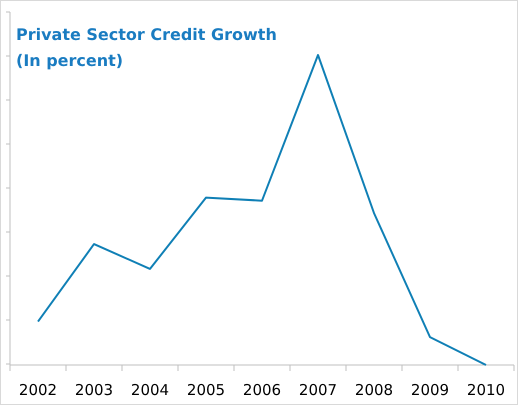  I want to click on x-tick-label: 2006, so click(262, 390).